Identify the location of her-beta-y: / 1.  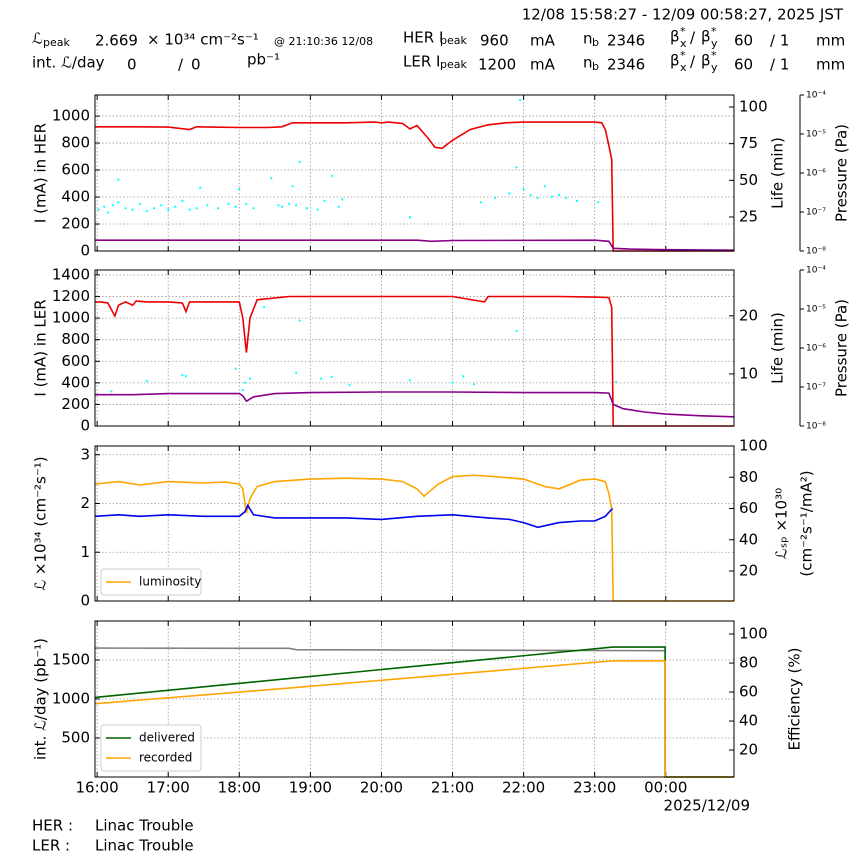
(779, 41).